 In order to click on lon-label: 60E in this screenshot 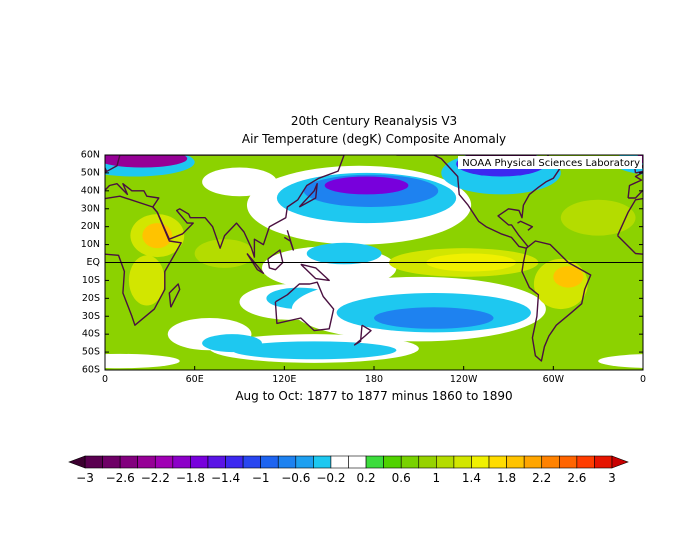, I will do `click(195, 379)`.